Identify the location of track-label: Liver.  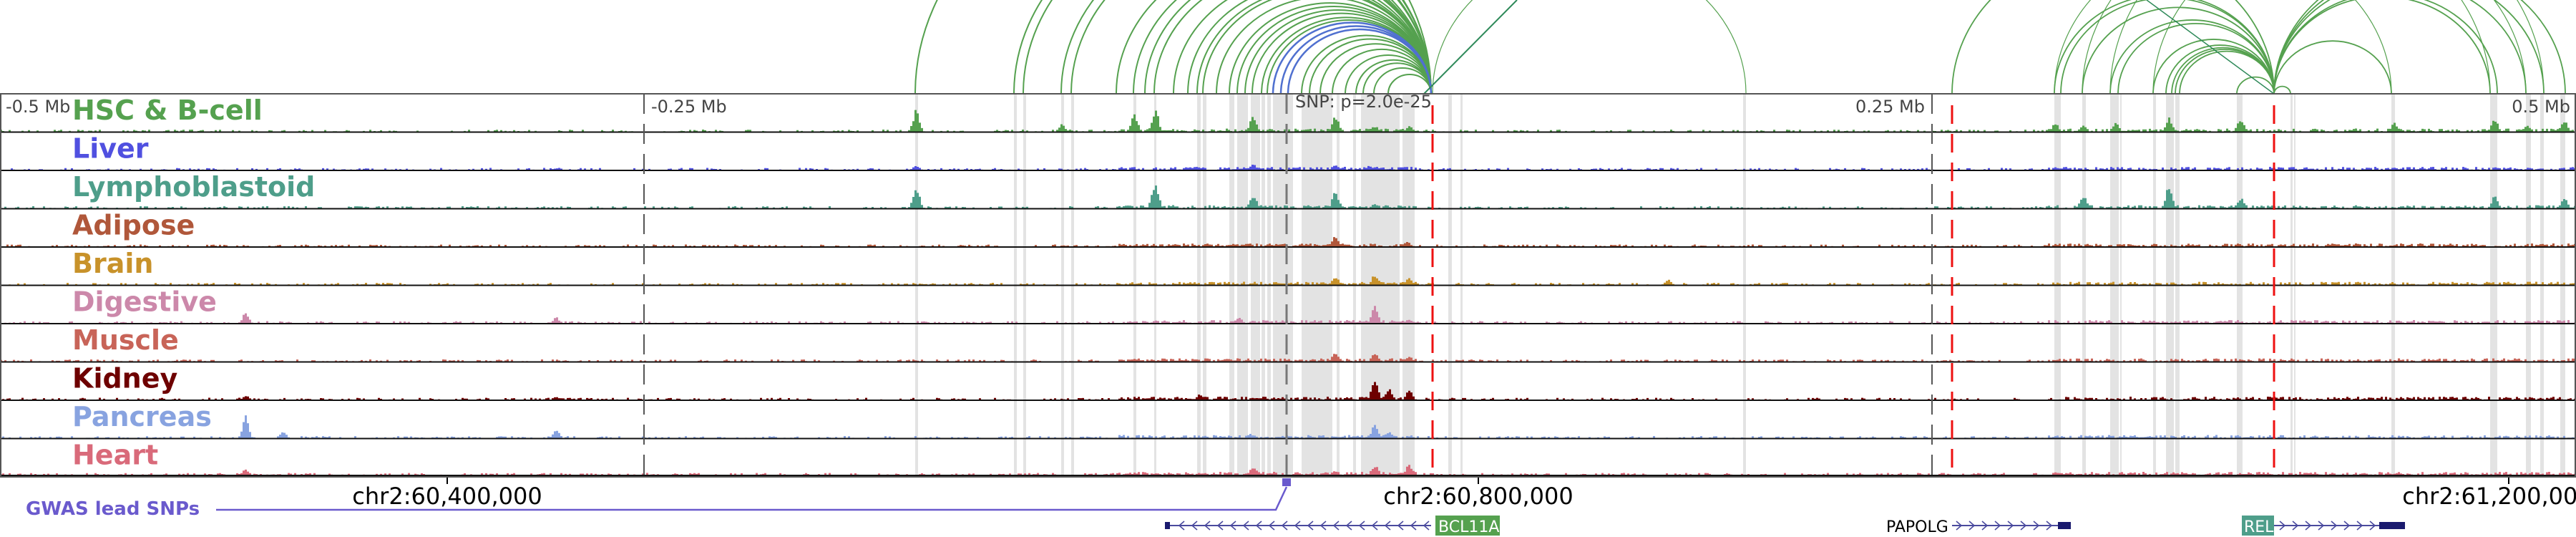
(110, 149).